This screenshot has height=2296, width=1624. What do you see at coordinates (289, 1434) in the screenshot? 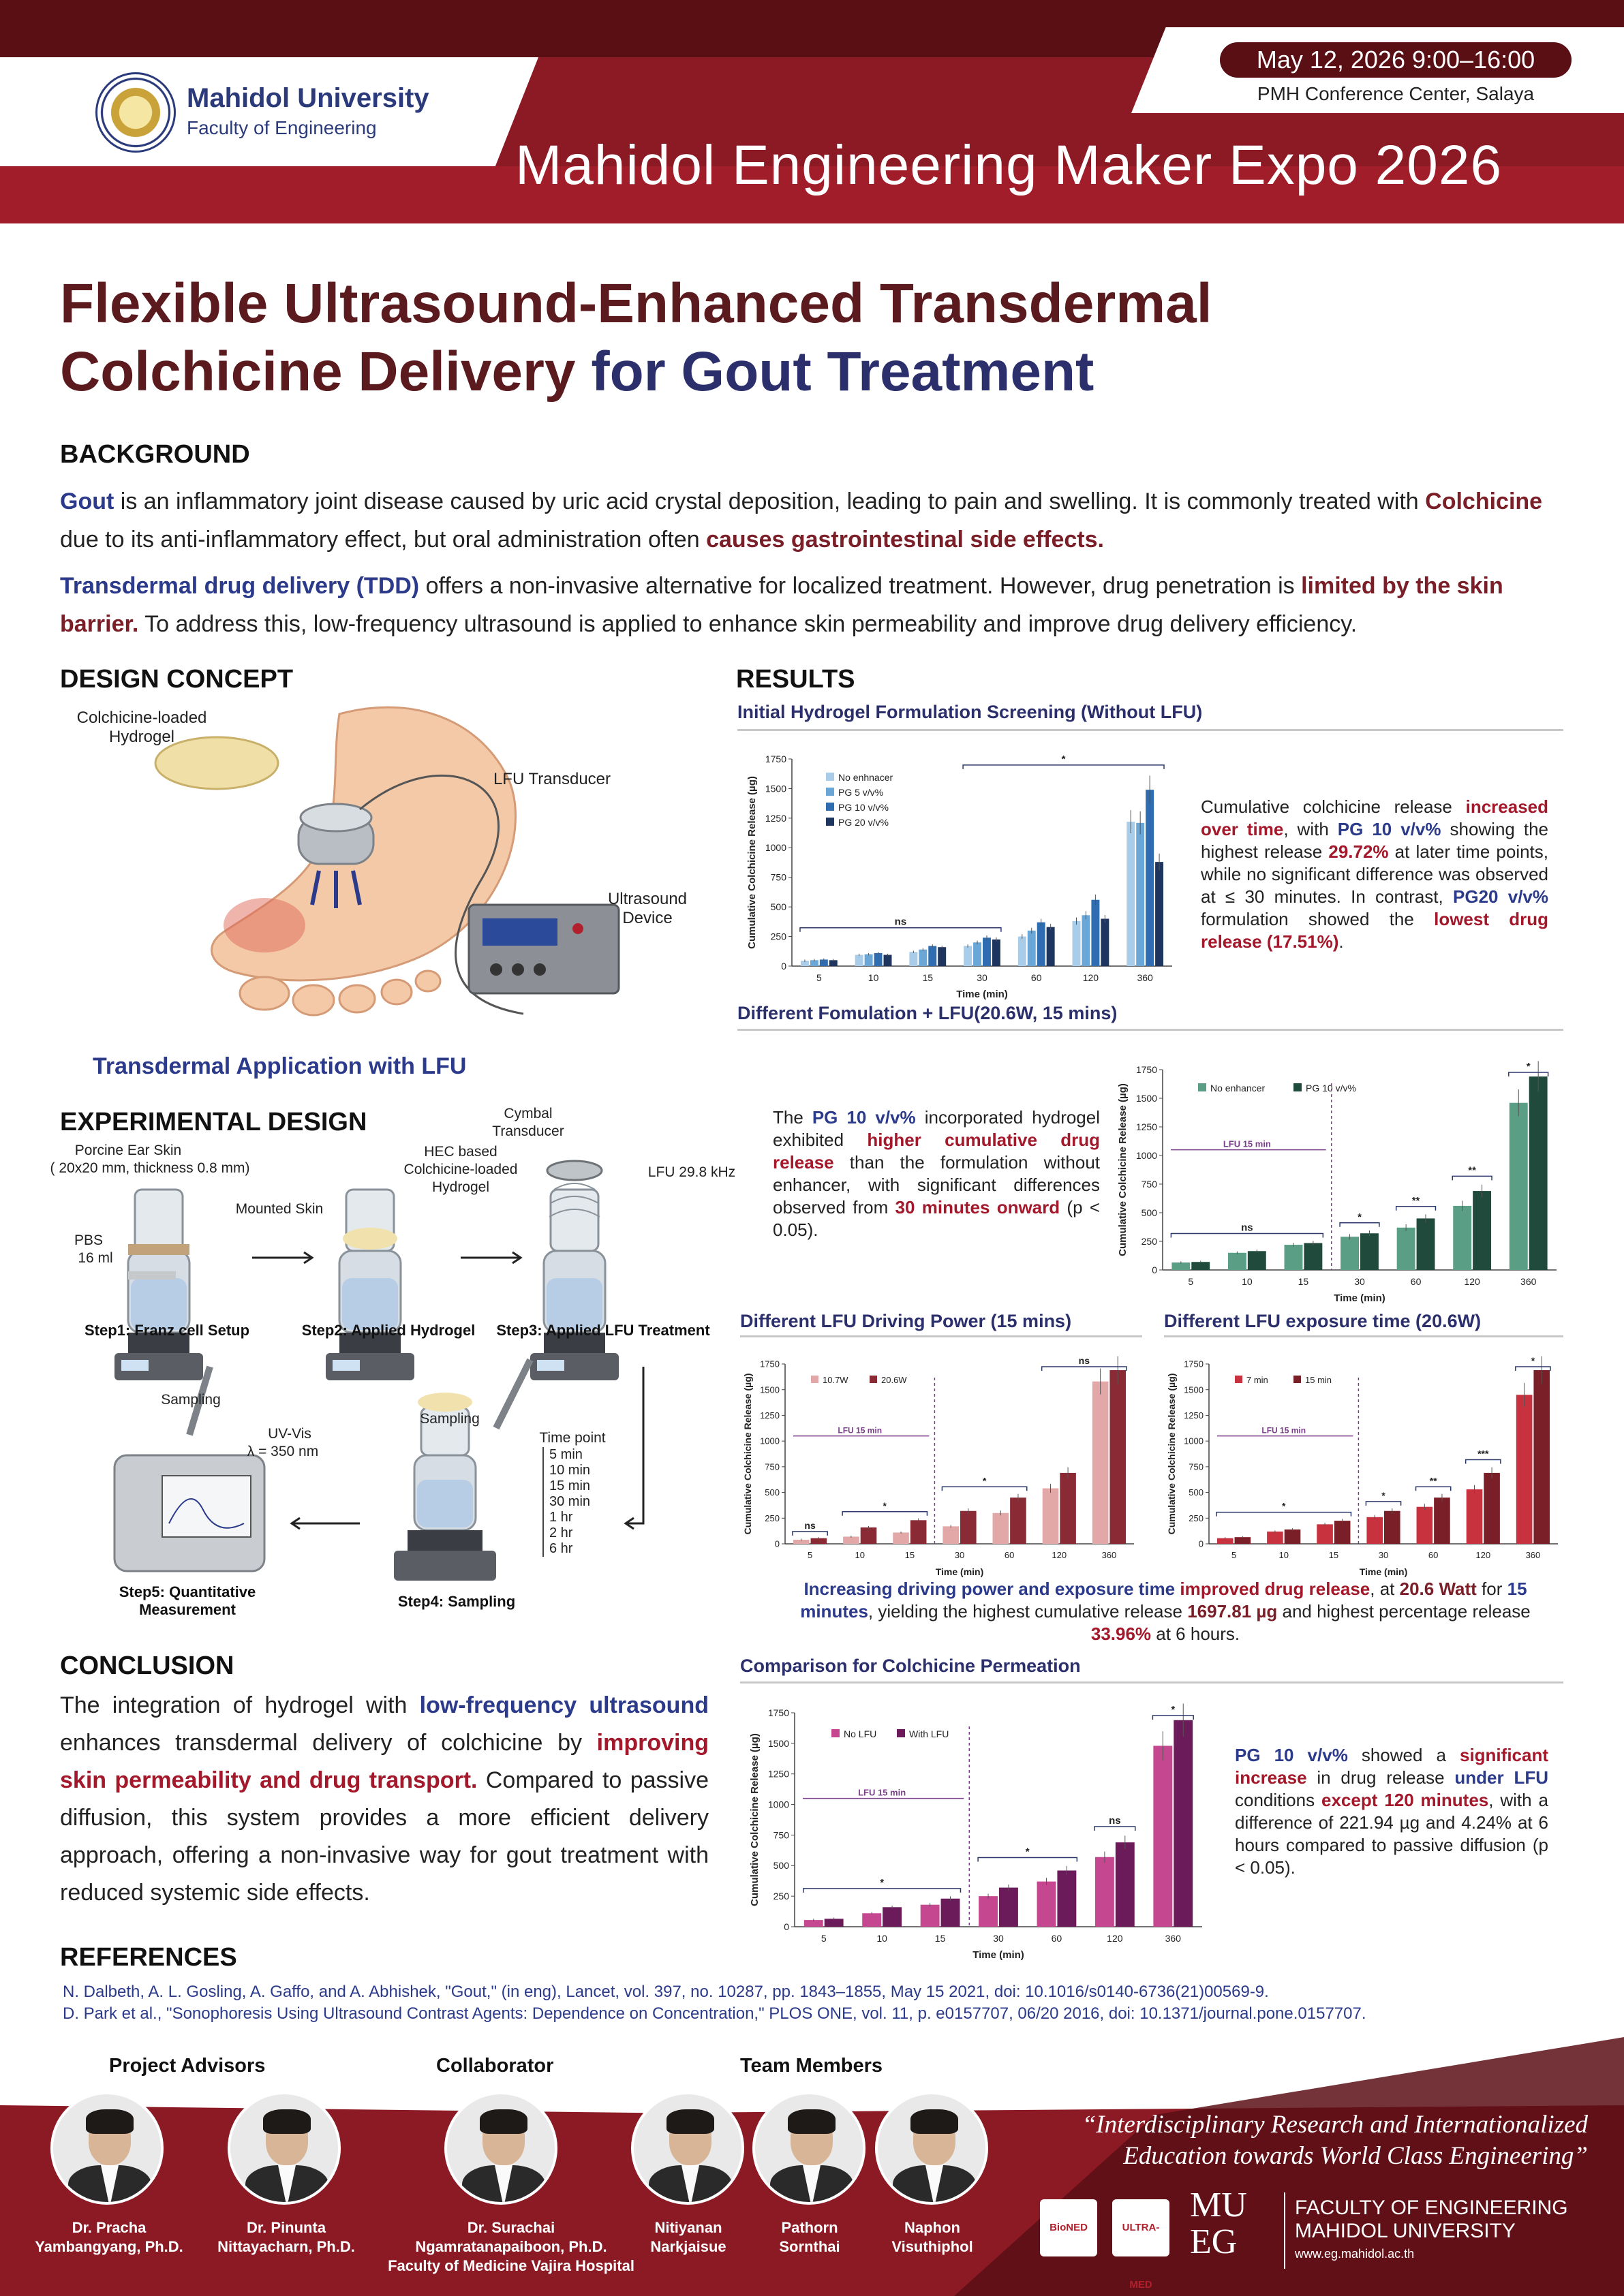
I see `uv-vis-label: UV-Vis` at bounding box center [289, 1434].